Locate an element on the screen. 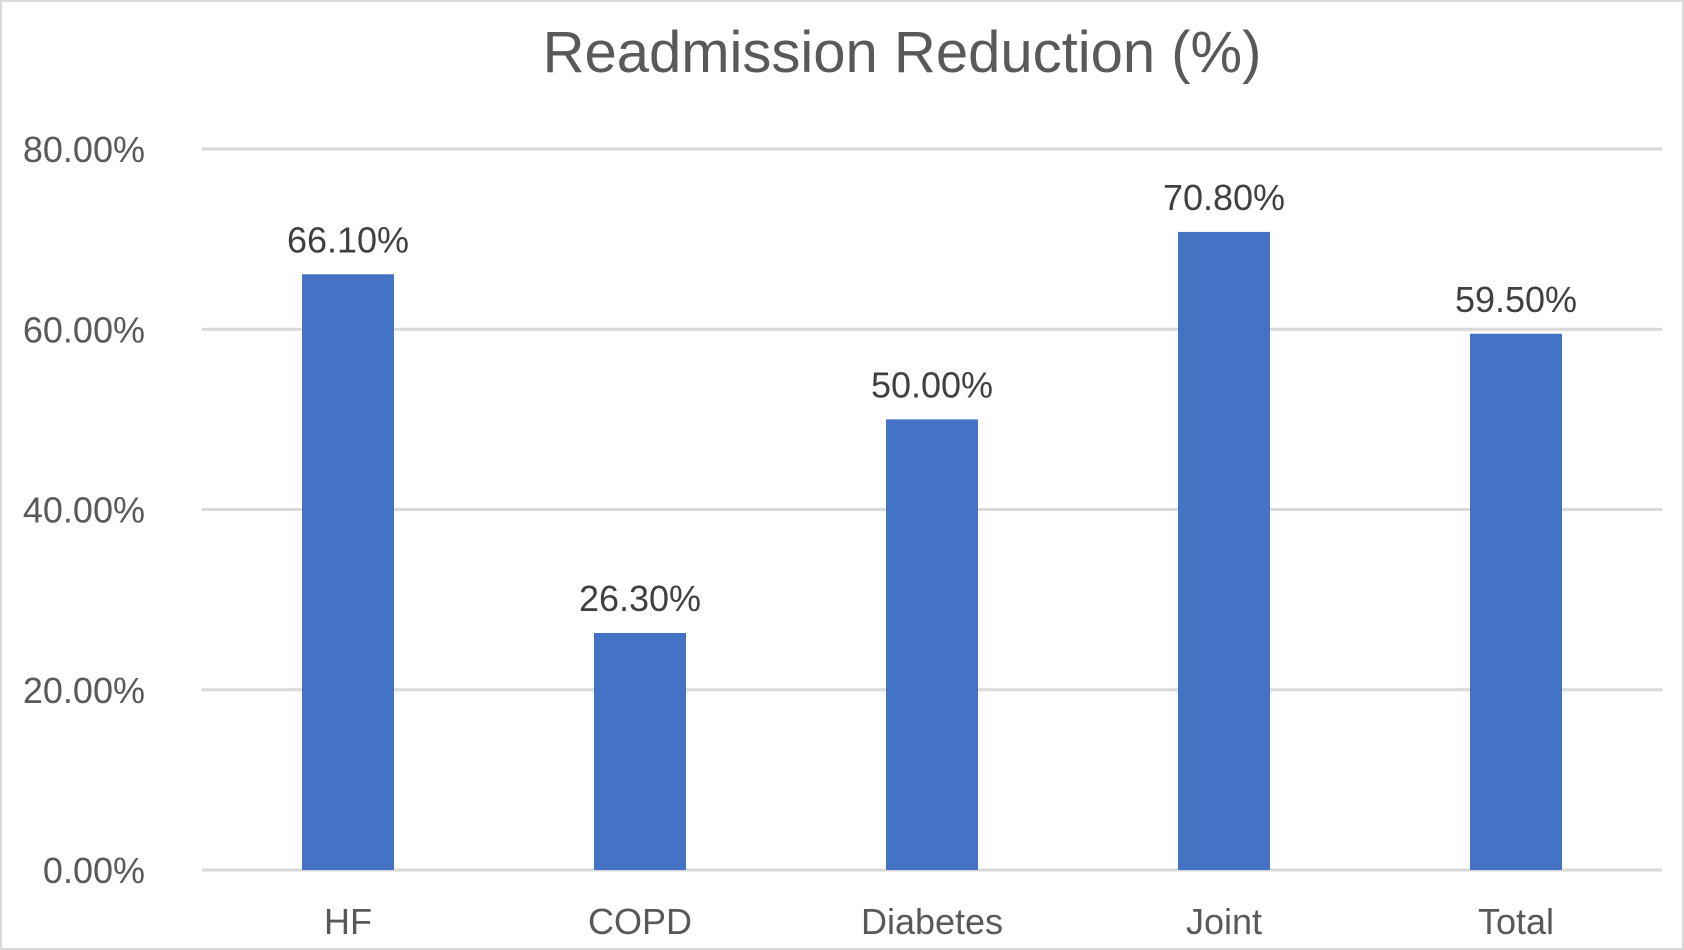  y-tick-label: 40.00% is located at coordinates (84, 510).